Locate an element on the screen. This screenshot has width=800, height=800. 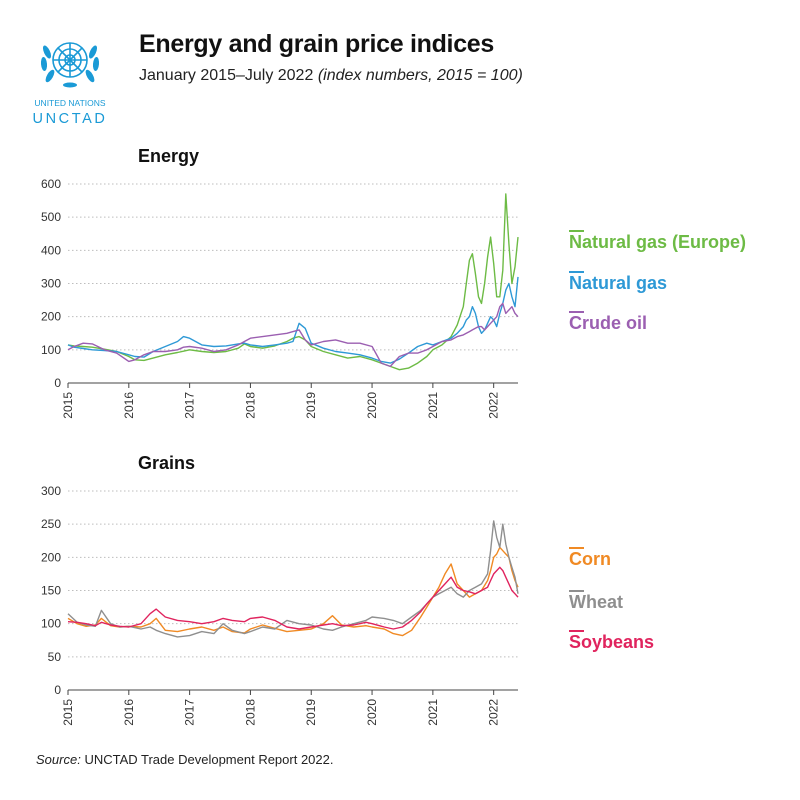
page-title: Energy and grain price indices is located at coordinates (317, 44).